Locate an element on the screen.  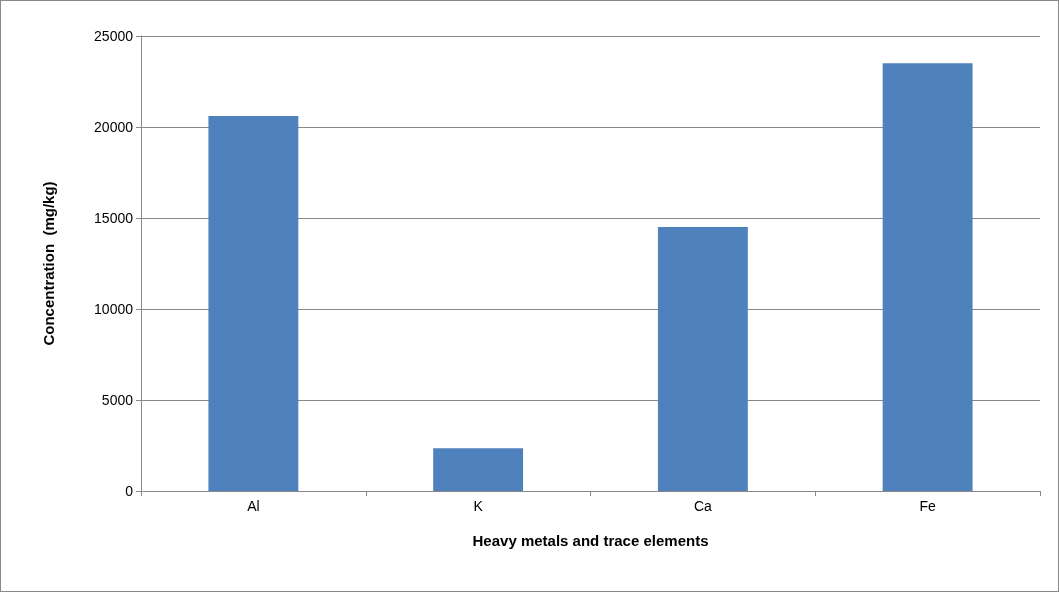
y-tick-label: 5000 is located at coordinates (117, 400).